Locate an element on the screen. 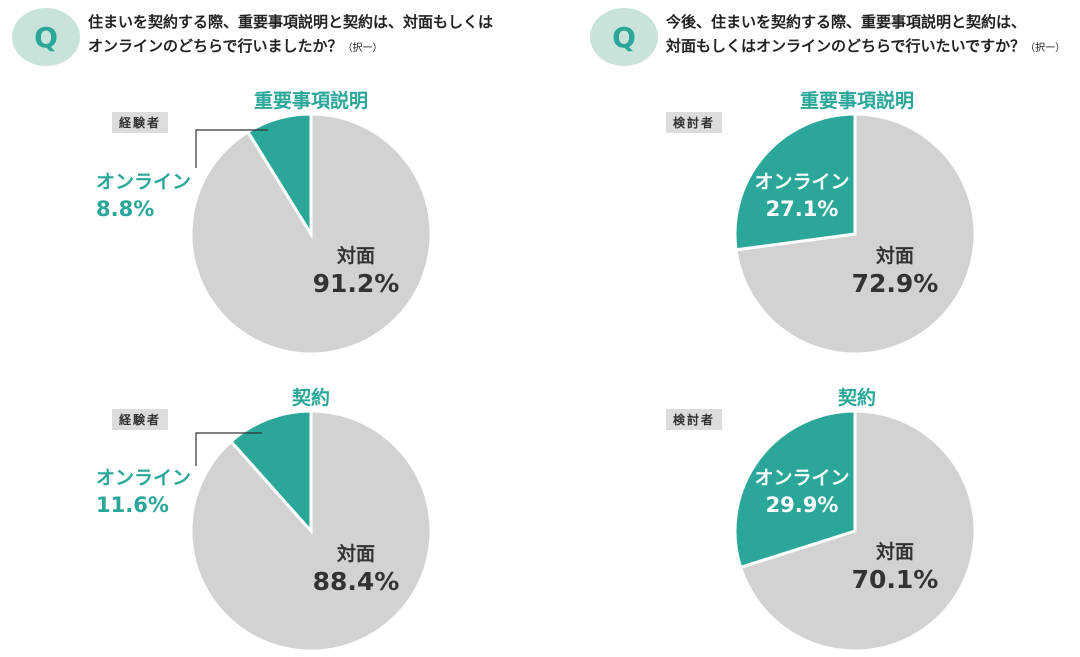 The width and height of the screenshot is (1080, 657). question-line-1: 住まいを契約する際、重要事項説明と契約は、対面もしくは is located at coordinates (291, 22).